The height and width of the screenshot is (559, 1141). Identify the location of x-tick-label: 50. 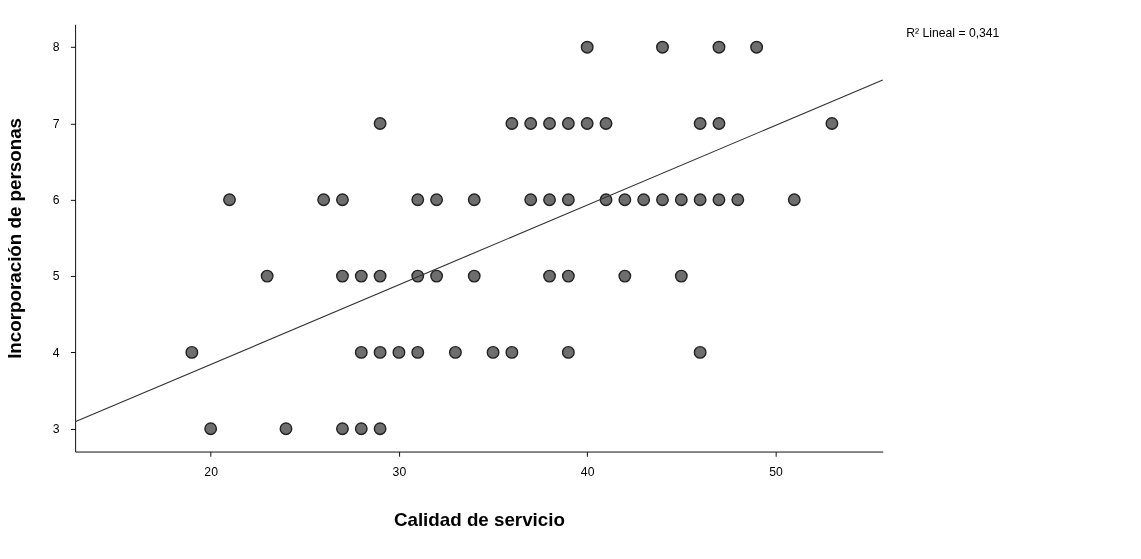
(776, 471).